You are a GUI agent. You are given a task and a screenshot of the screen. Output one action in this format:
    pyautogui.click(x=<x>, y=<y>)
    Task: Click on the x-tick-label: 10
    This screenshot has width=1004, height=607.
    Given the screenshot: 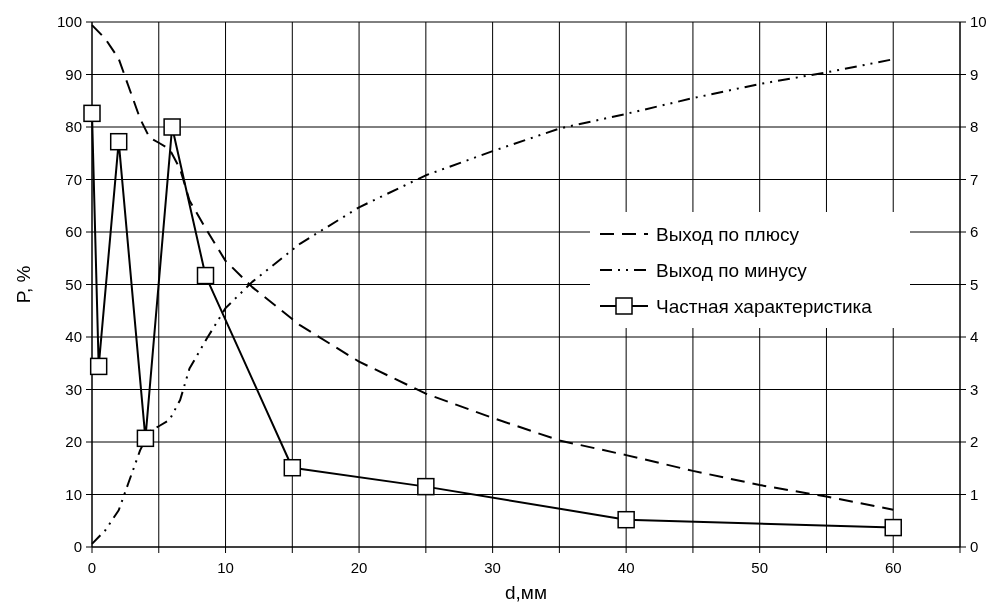 What is the action you would take?
    pyautogui.click(x=225, y=567)
    